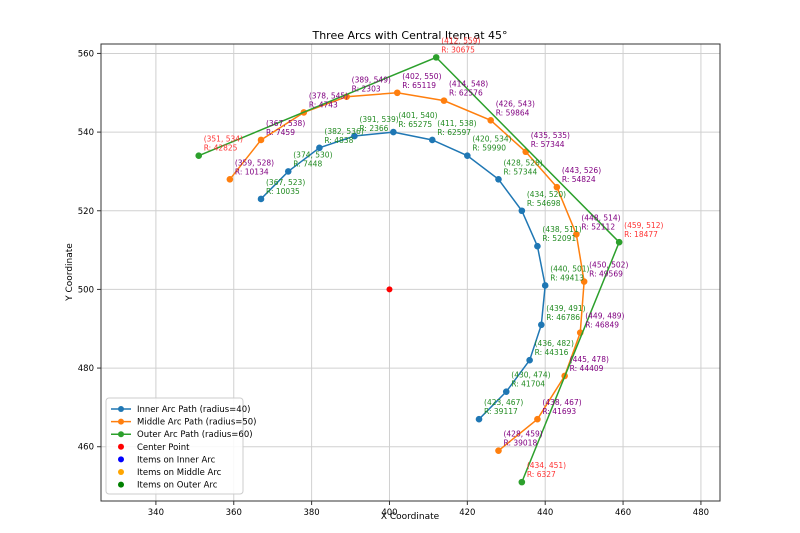  Describe the element at coordinates (307, 163) in the screenshot. I see `point-r-label: R: 7448` at that location.